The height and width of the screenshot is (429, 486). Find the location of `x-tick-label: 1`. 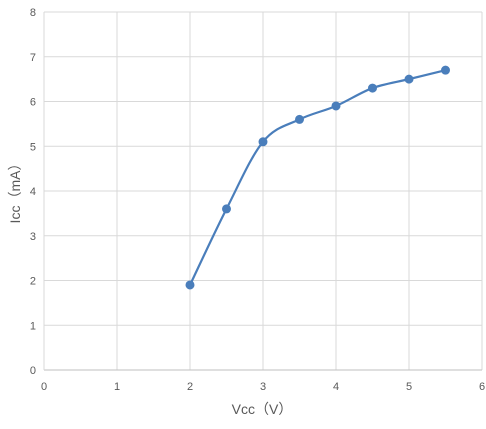

x-tick-label: 1 is located at coordinates (117, 387).